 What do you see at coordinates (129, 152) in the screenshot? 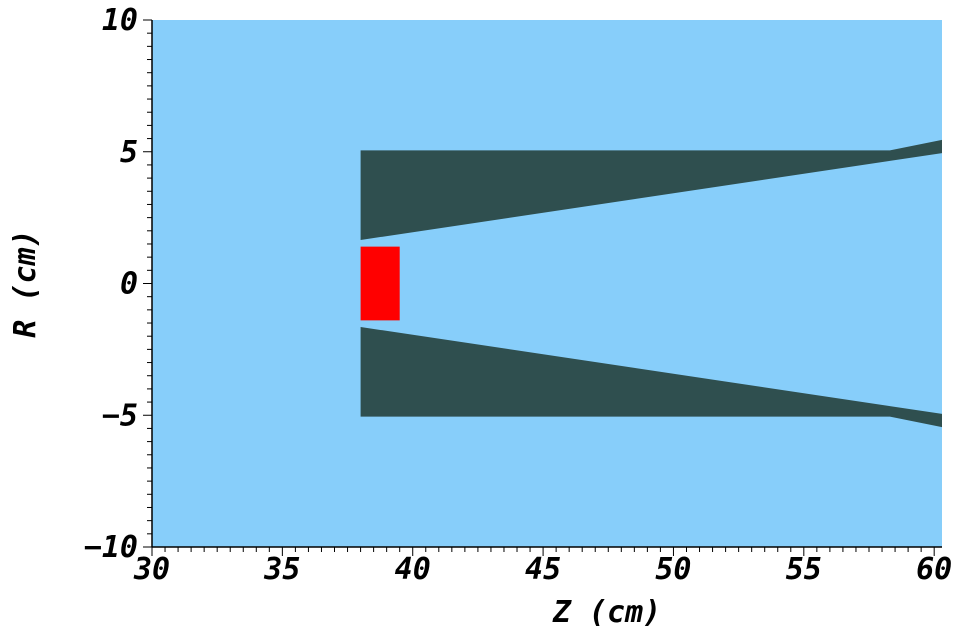
I see `y-tick-label: 5` at bounding box center [129, 152].